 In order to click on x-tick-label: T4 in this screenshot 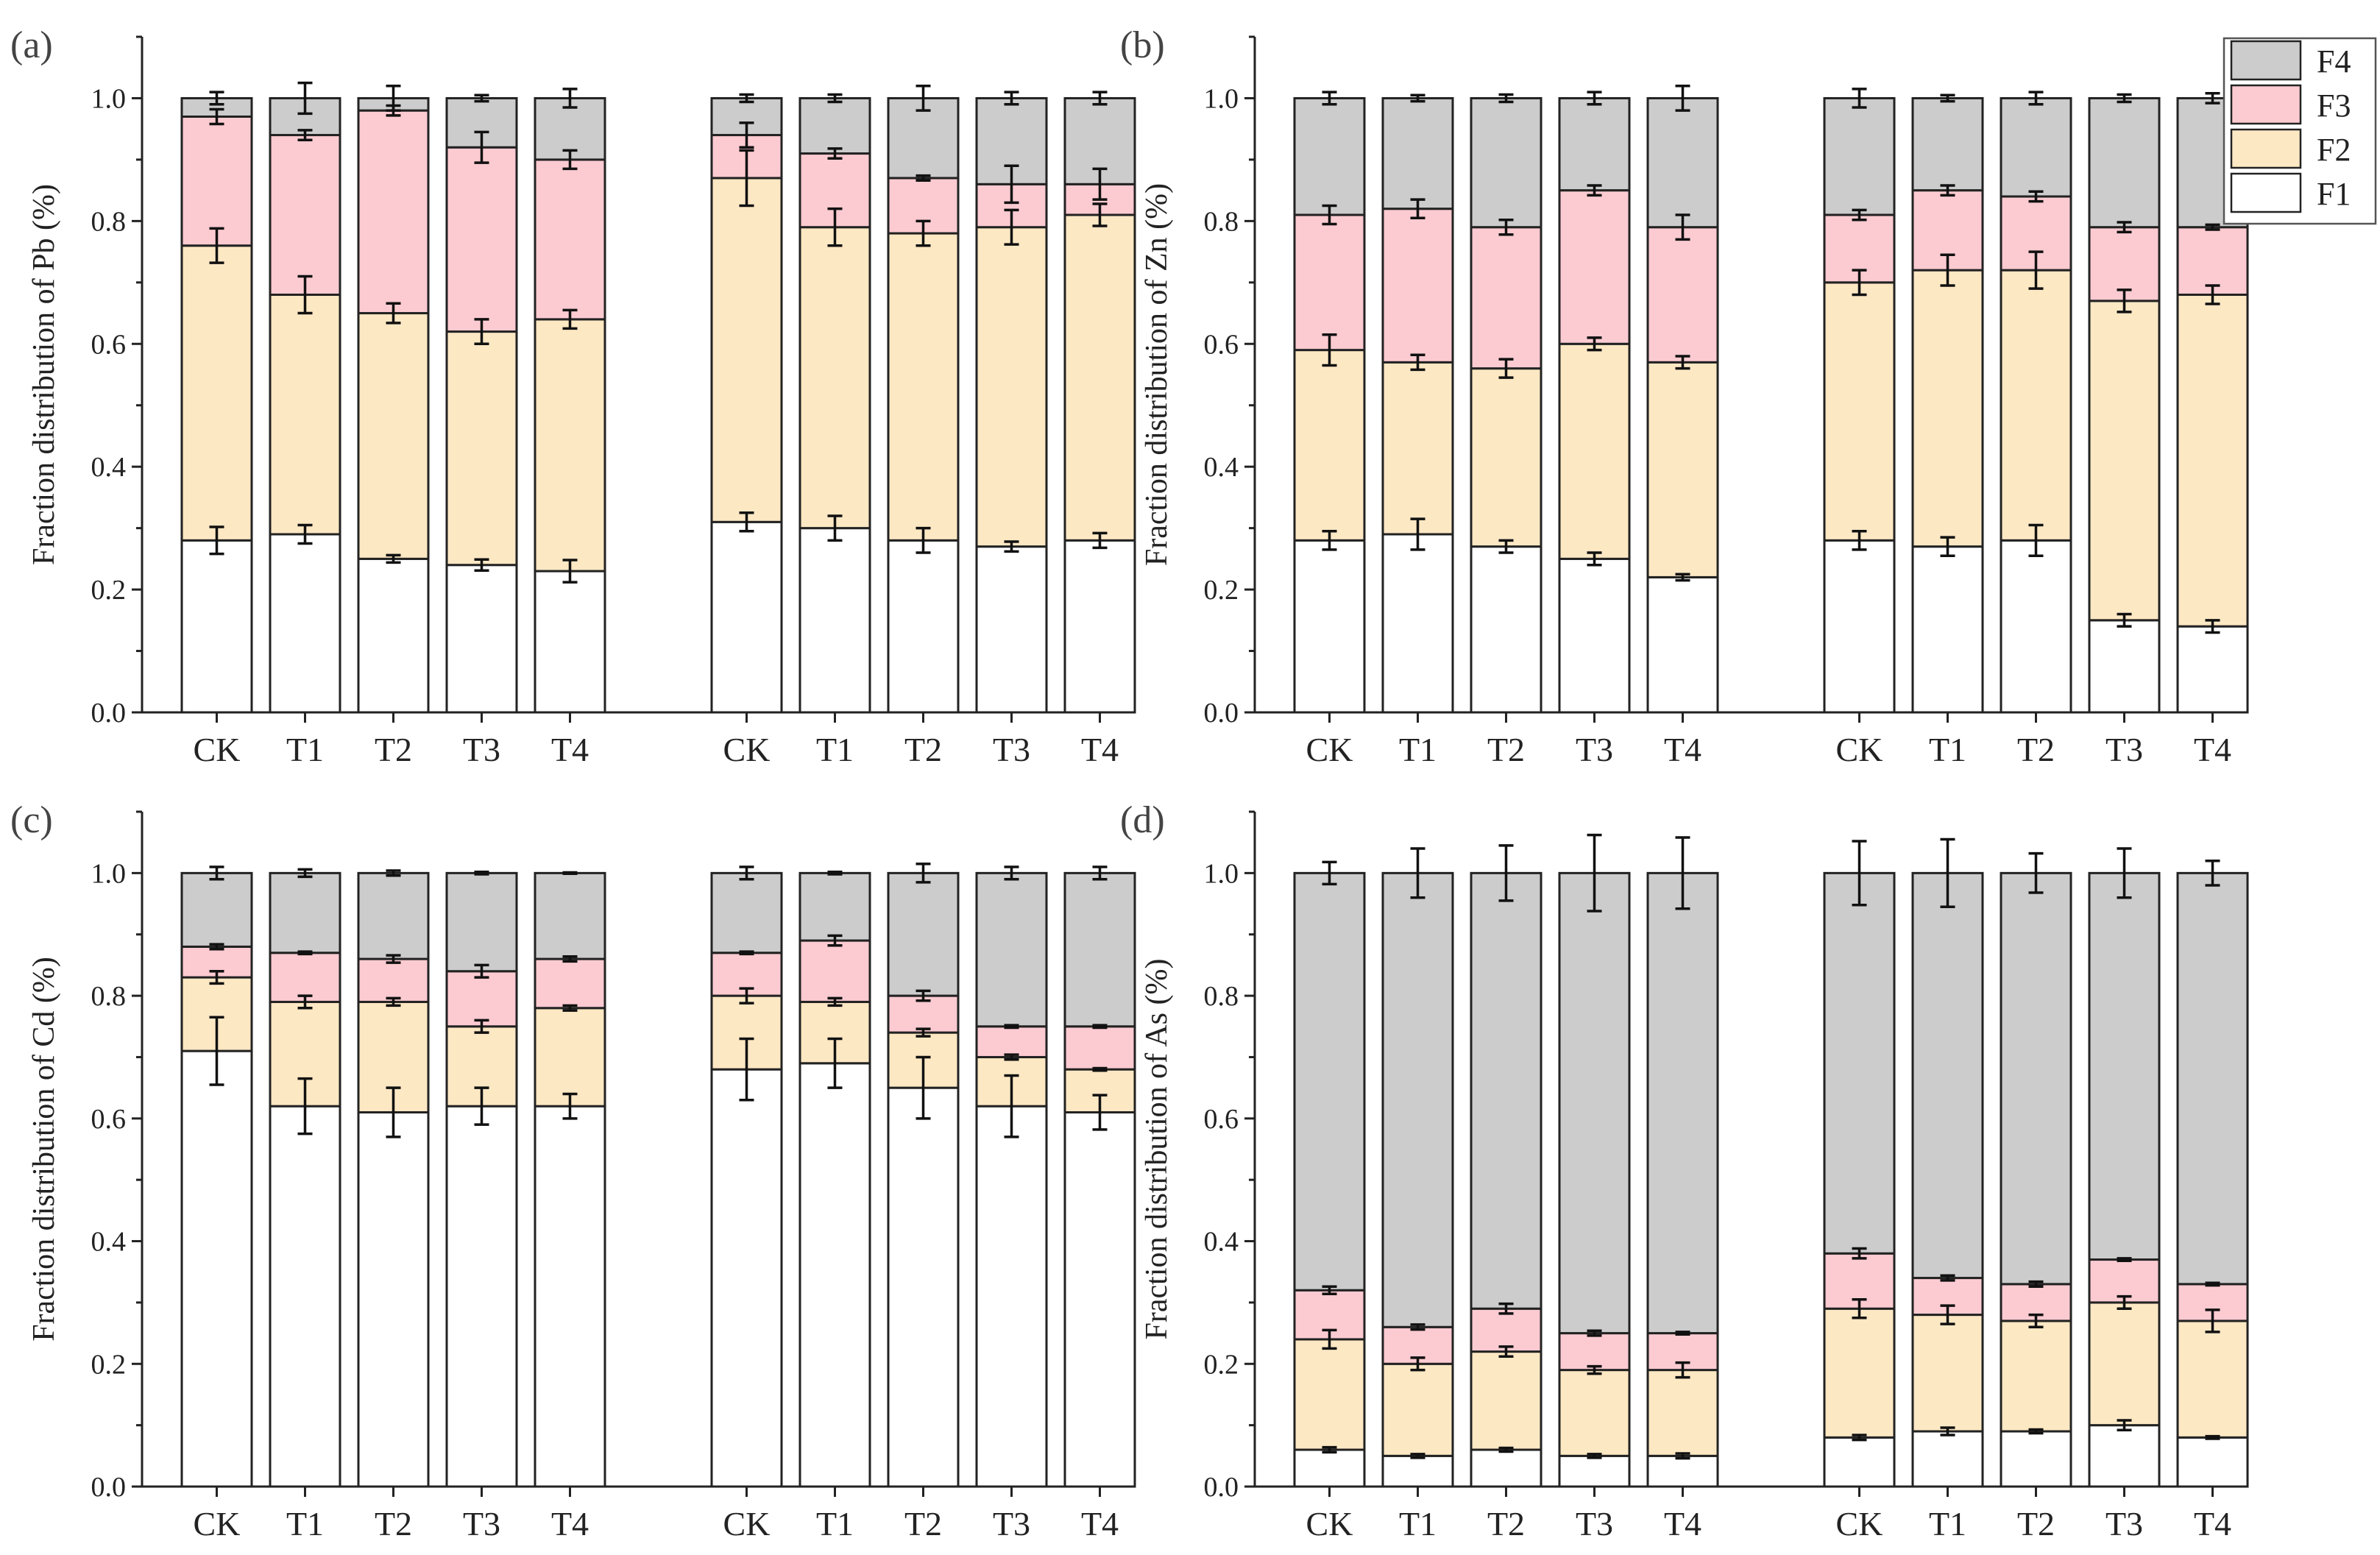, I will do `click(1100, 750)`.